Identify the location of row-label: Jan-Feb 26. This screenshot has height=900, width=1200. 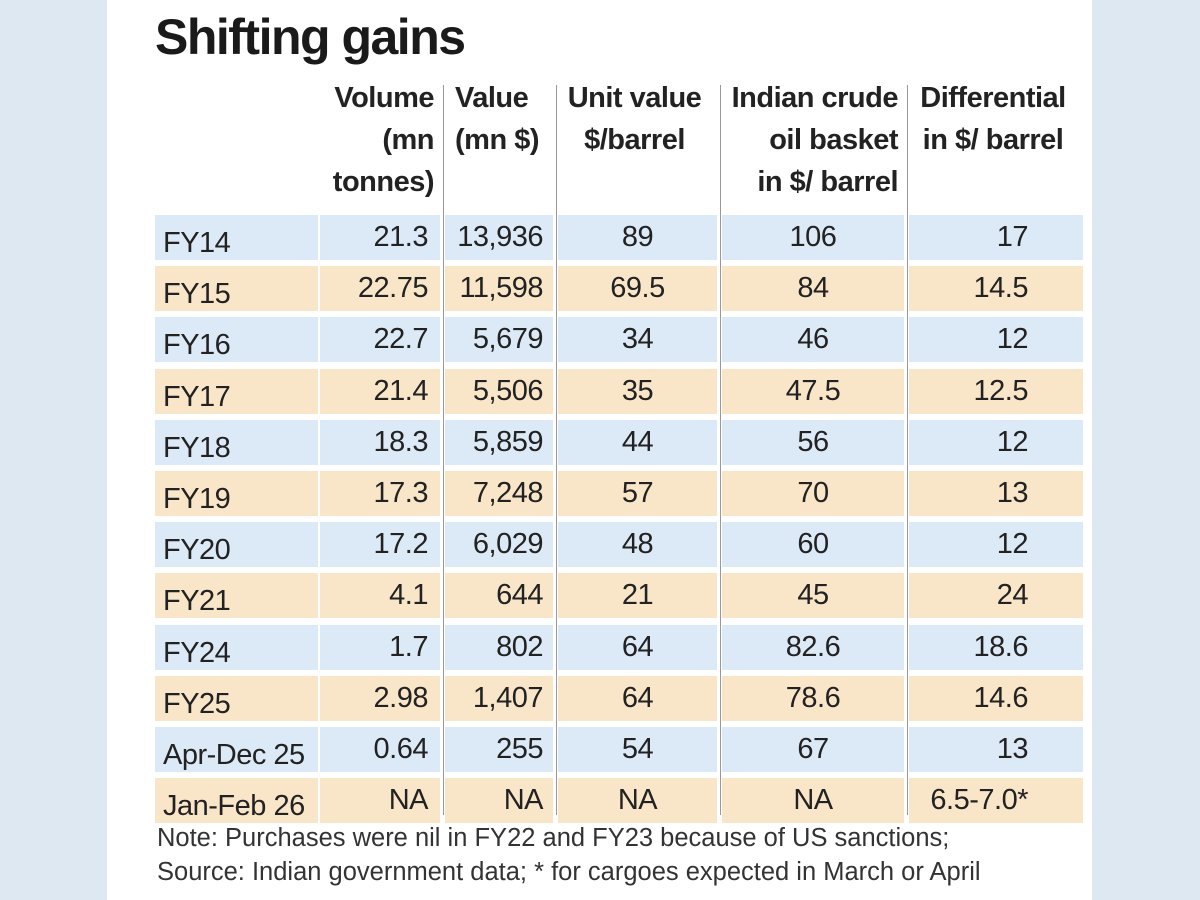
(236, 801).